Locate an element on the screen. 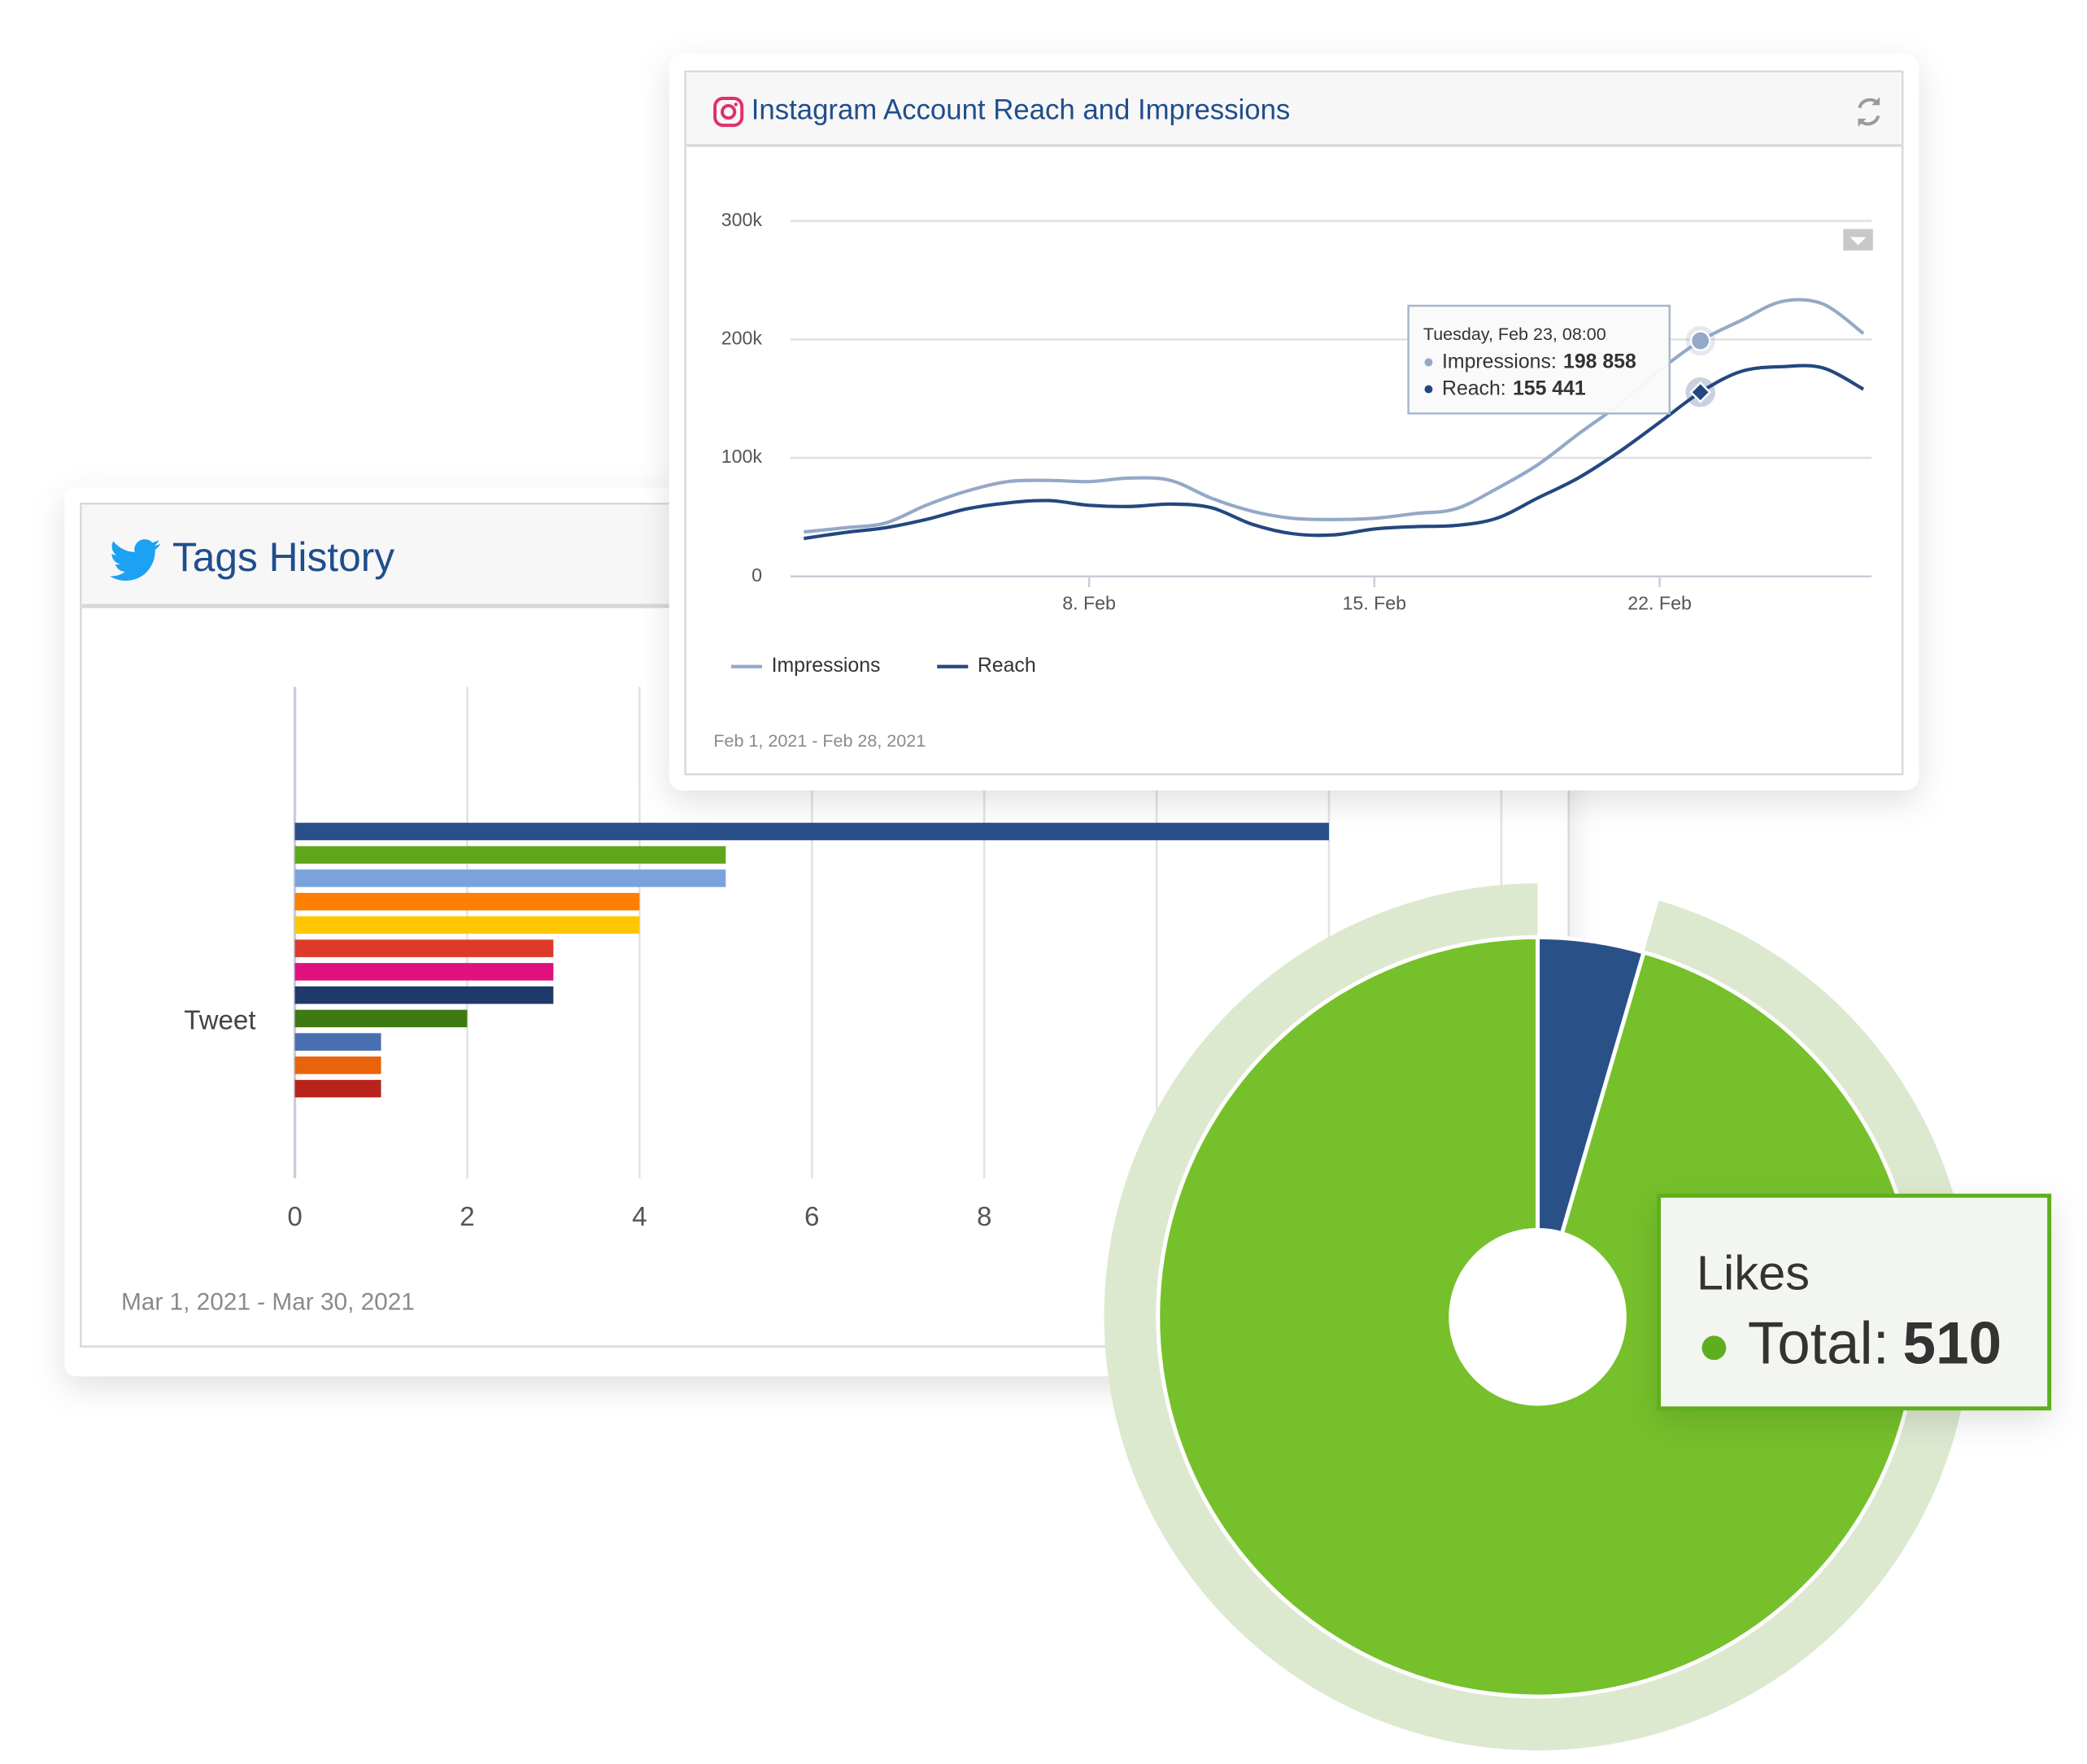  legend-label: Reach is located at coordinates (1007, 666).